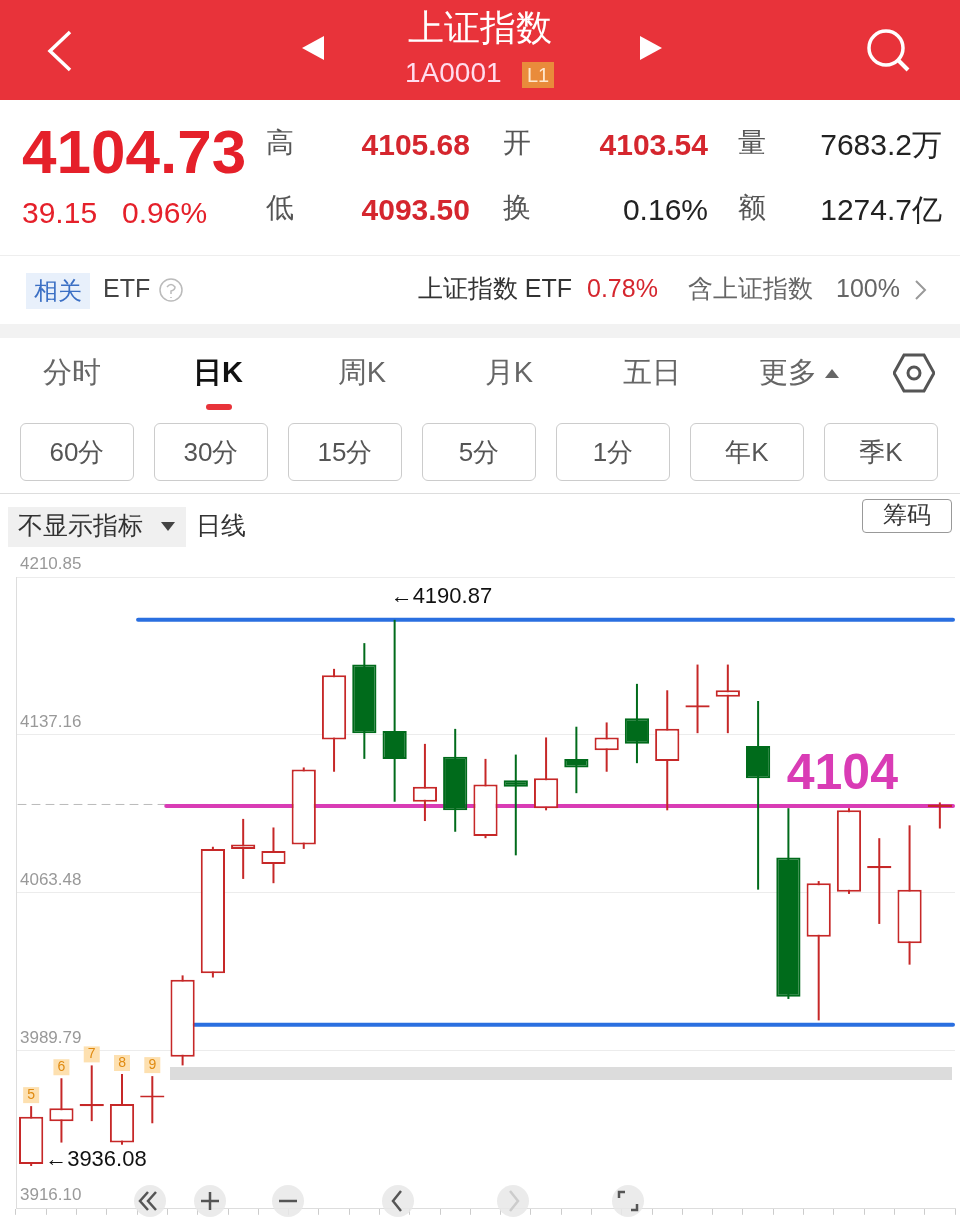  I want to click on y-tick-label: 4063.48, so click(51, 879).